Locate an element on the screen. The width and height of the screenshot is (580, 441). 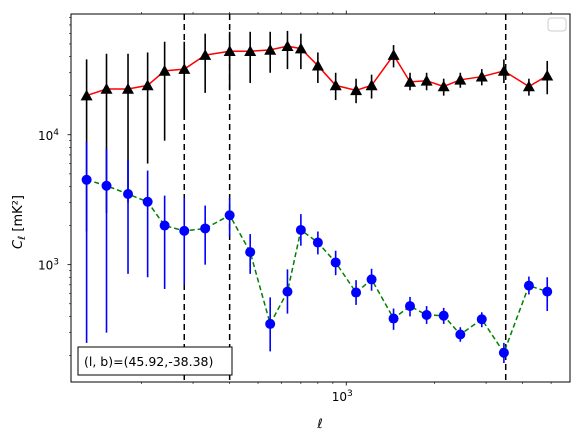
legend-box is located at coordinates (557, 24).